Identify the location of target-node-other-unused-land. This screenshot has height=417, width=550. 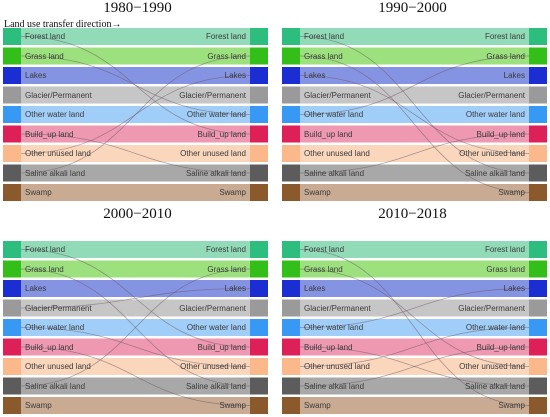
(259, 153).